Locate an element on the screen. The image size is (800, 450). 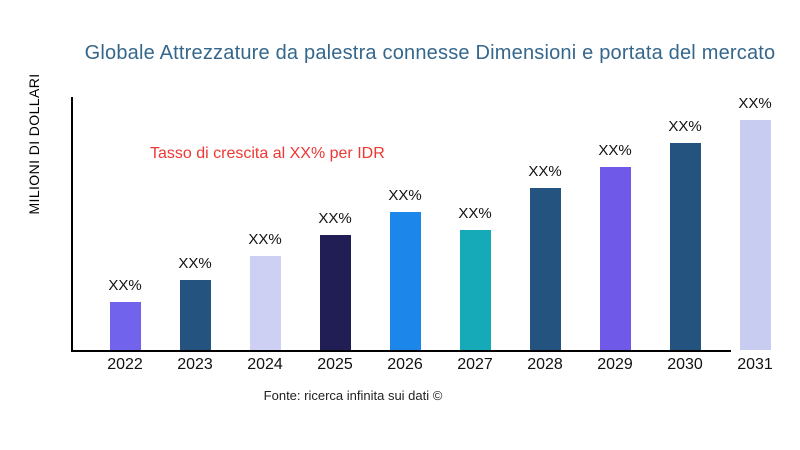
x-tick-2022: 2022 is located at coordinates (125, 364).